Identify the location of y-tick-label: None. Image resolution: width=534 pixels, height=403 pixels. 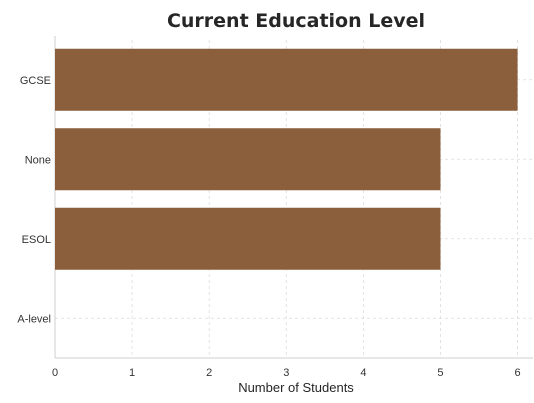
(38, 160).